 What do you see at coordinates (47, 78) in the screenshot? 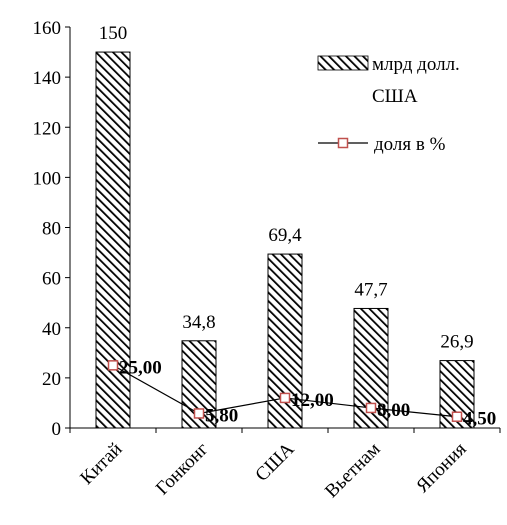
I see `y-tick-label: 140` at bounding box center [47, 78].